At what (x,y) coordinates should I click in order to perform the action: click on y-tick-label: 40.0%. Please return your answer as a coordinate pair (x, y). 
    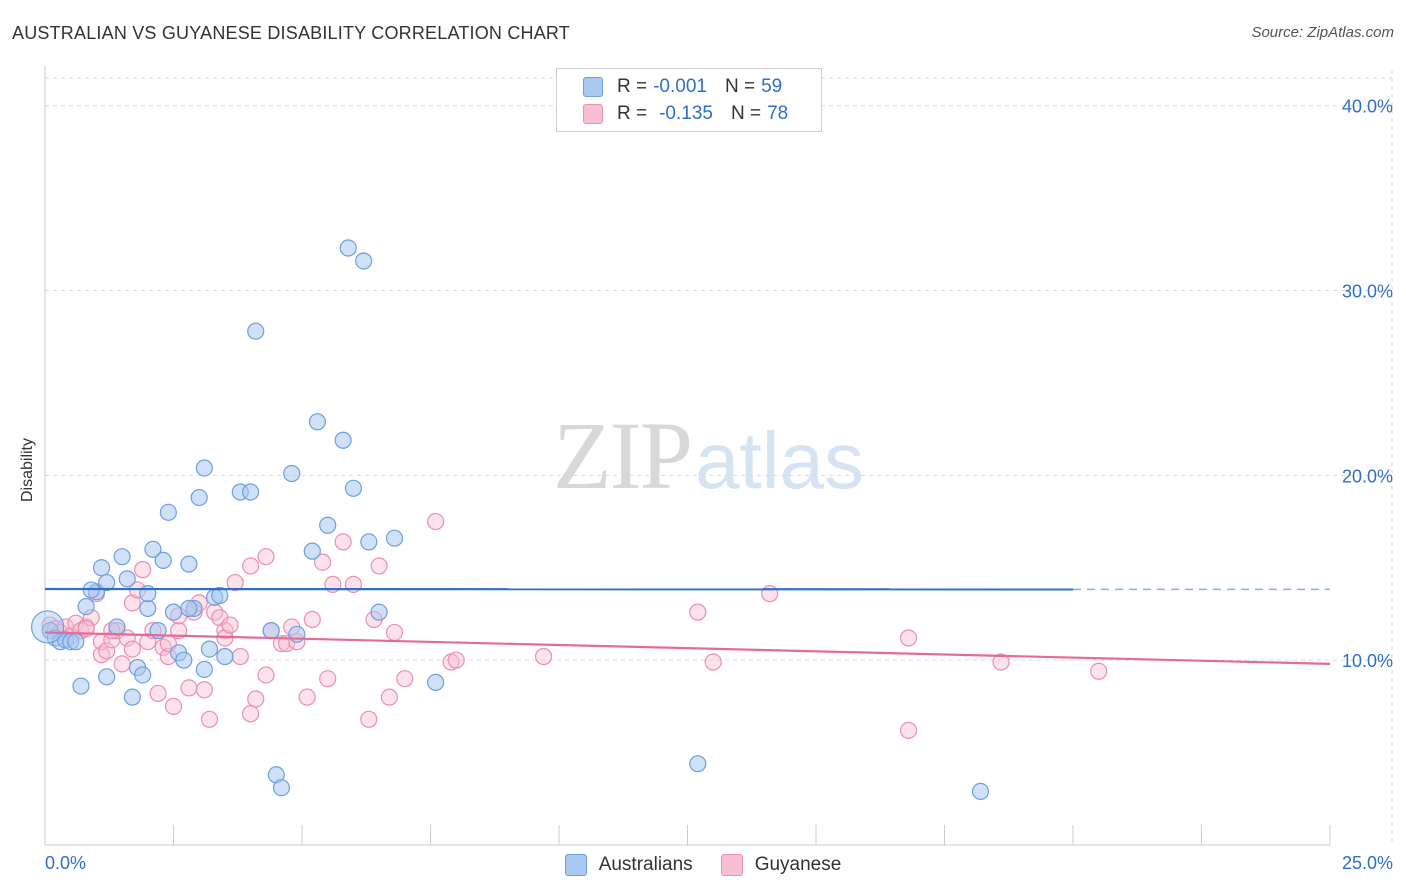
    Looking at the image, I should click on (1367, 107).